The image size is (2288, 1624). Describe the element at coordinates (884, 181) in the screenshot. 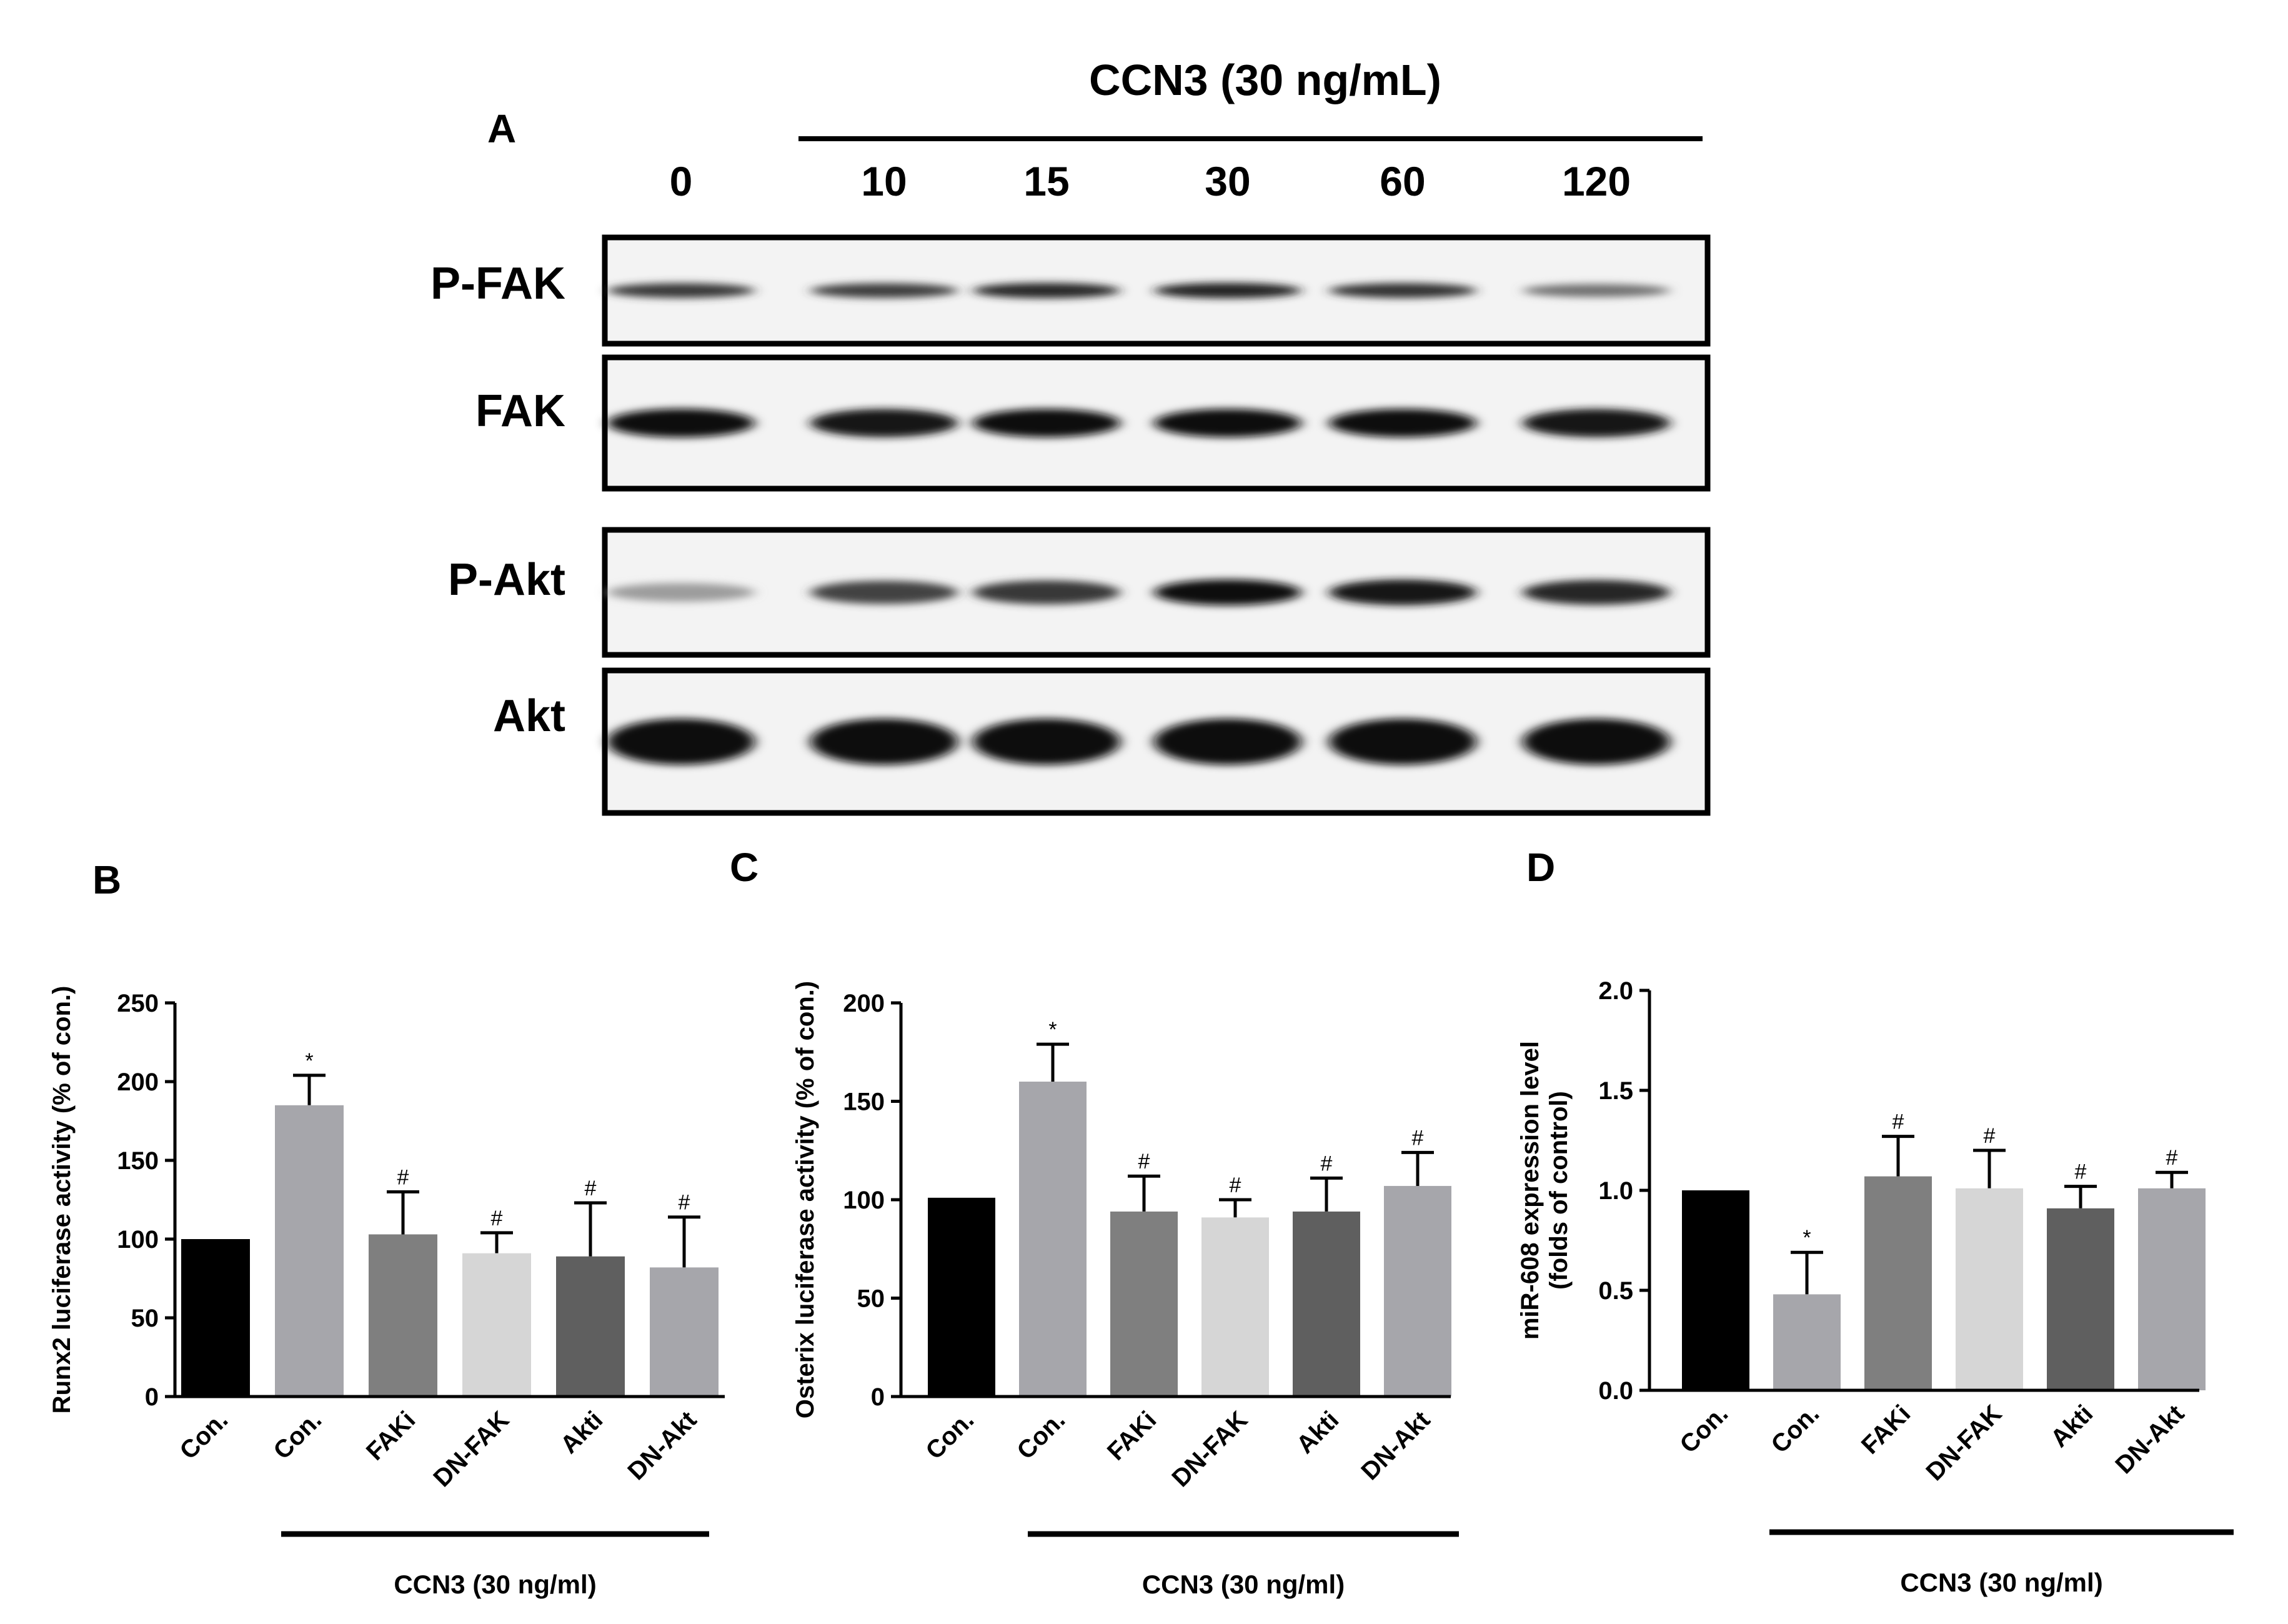

I see `lane-label: 10` at that location.